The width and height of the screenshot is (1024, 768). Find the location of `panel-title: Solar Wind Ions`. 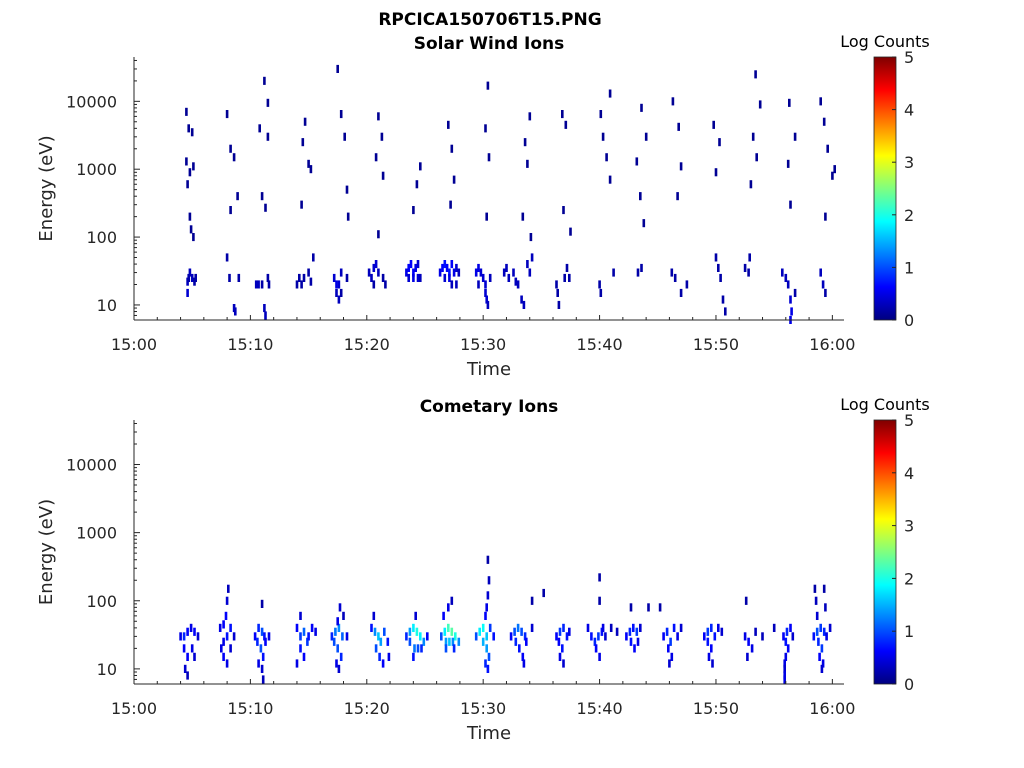

panel-title: Solar Wind Ions is located at coordinates (489, 44).